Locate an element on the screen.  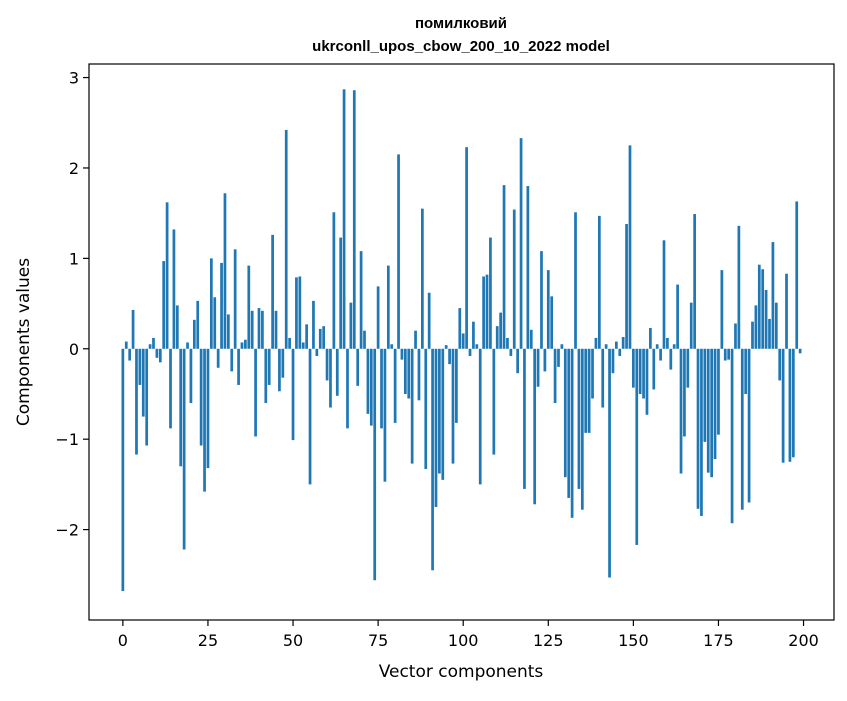
chart-subtitle: ukrconll_upos_cbow_200_10_2022 model is located at coordinates (461, 46).